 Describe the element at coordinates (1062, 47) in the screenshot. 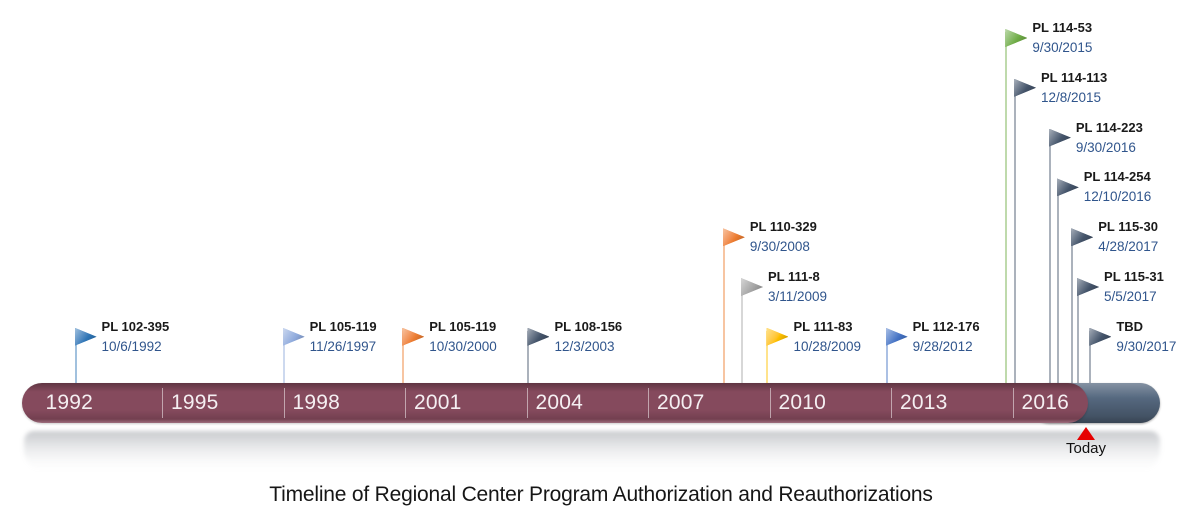

I see `milestone-date: 9/30/2015` at that location.